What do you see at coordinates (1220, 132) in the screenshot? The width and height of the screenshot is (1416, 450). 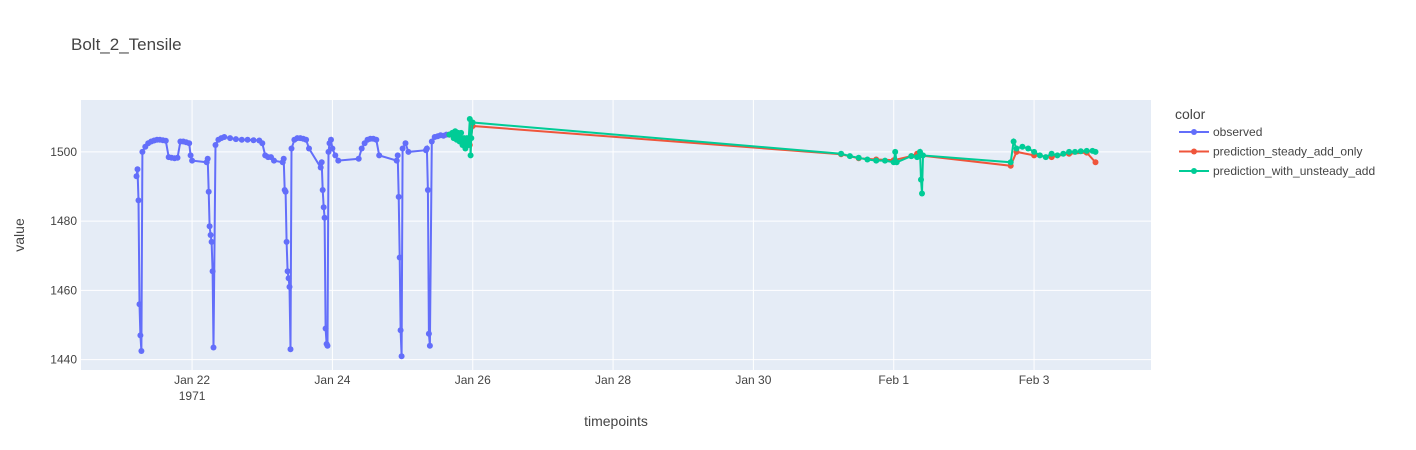 I see `legend-item: observed` at bounding box center [1220, 132].